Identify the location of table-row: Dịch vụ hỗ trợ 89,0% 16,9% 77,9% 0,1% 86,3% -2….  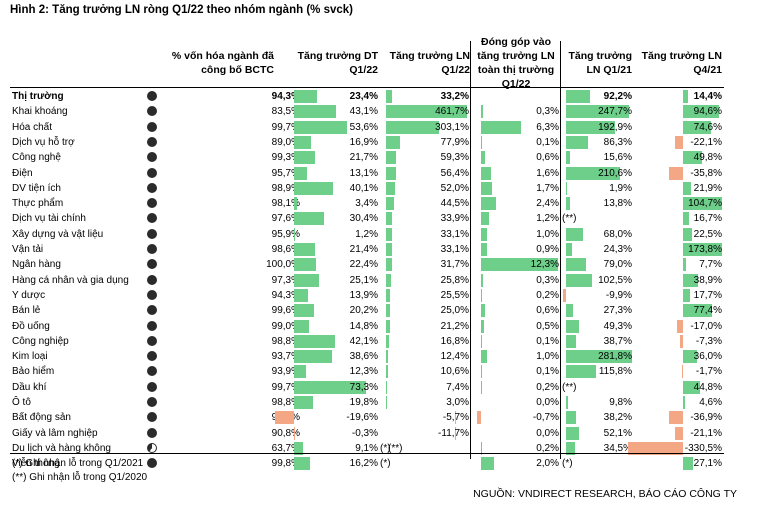
(367, 142).